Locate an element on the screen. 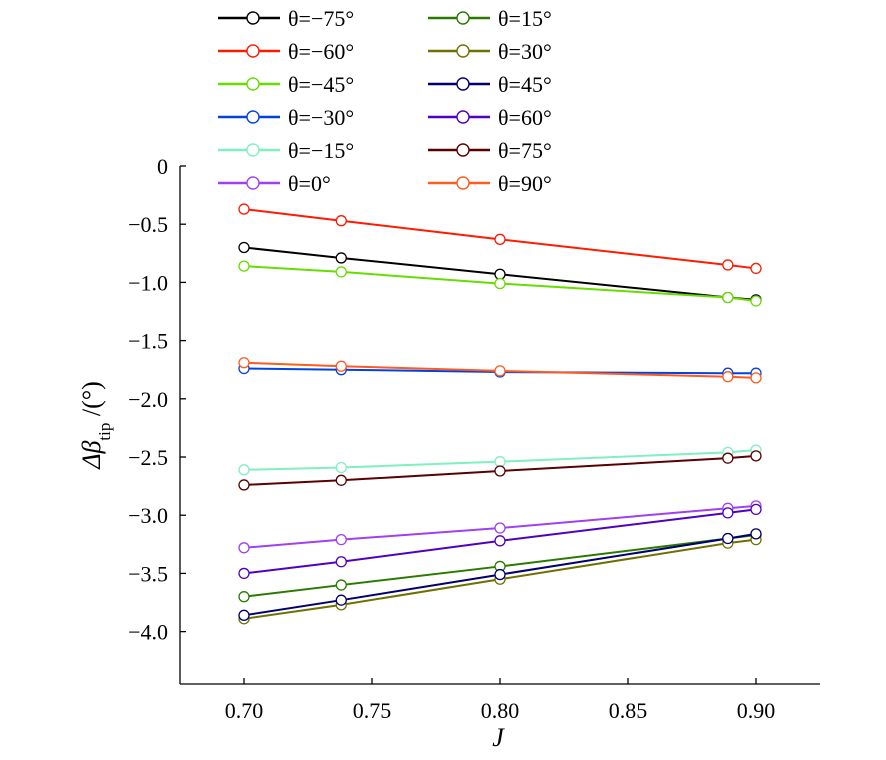  legend-label: θ=−75° is located at coordinates (321, 18).